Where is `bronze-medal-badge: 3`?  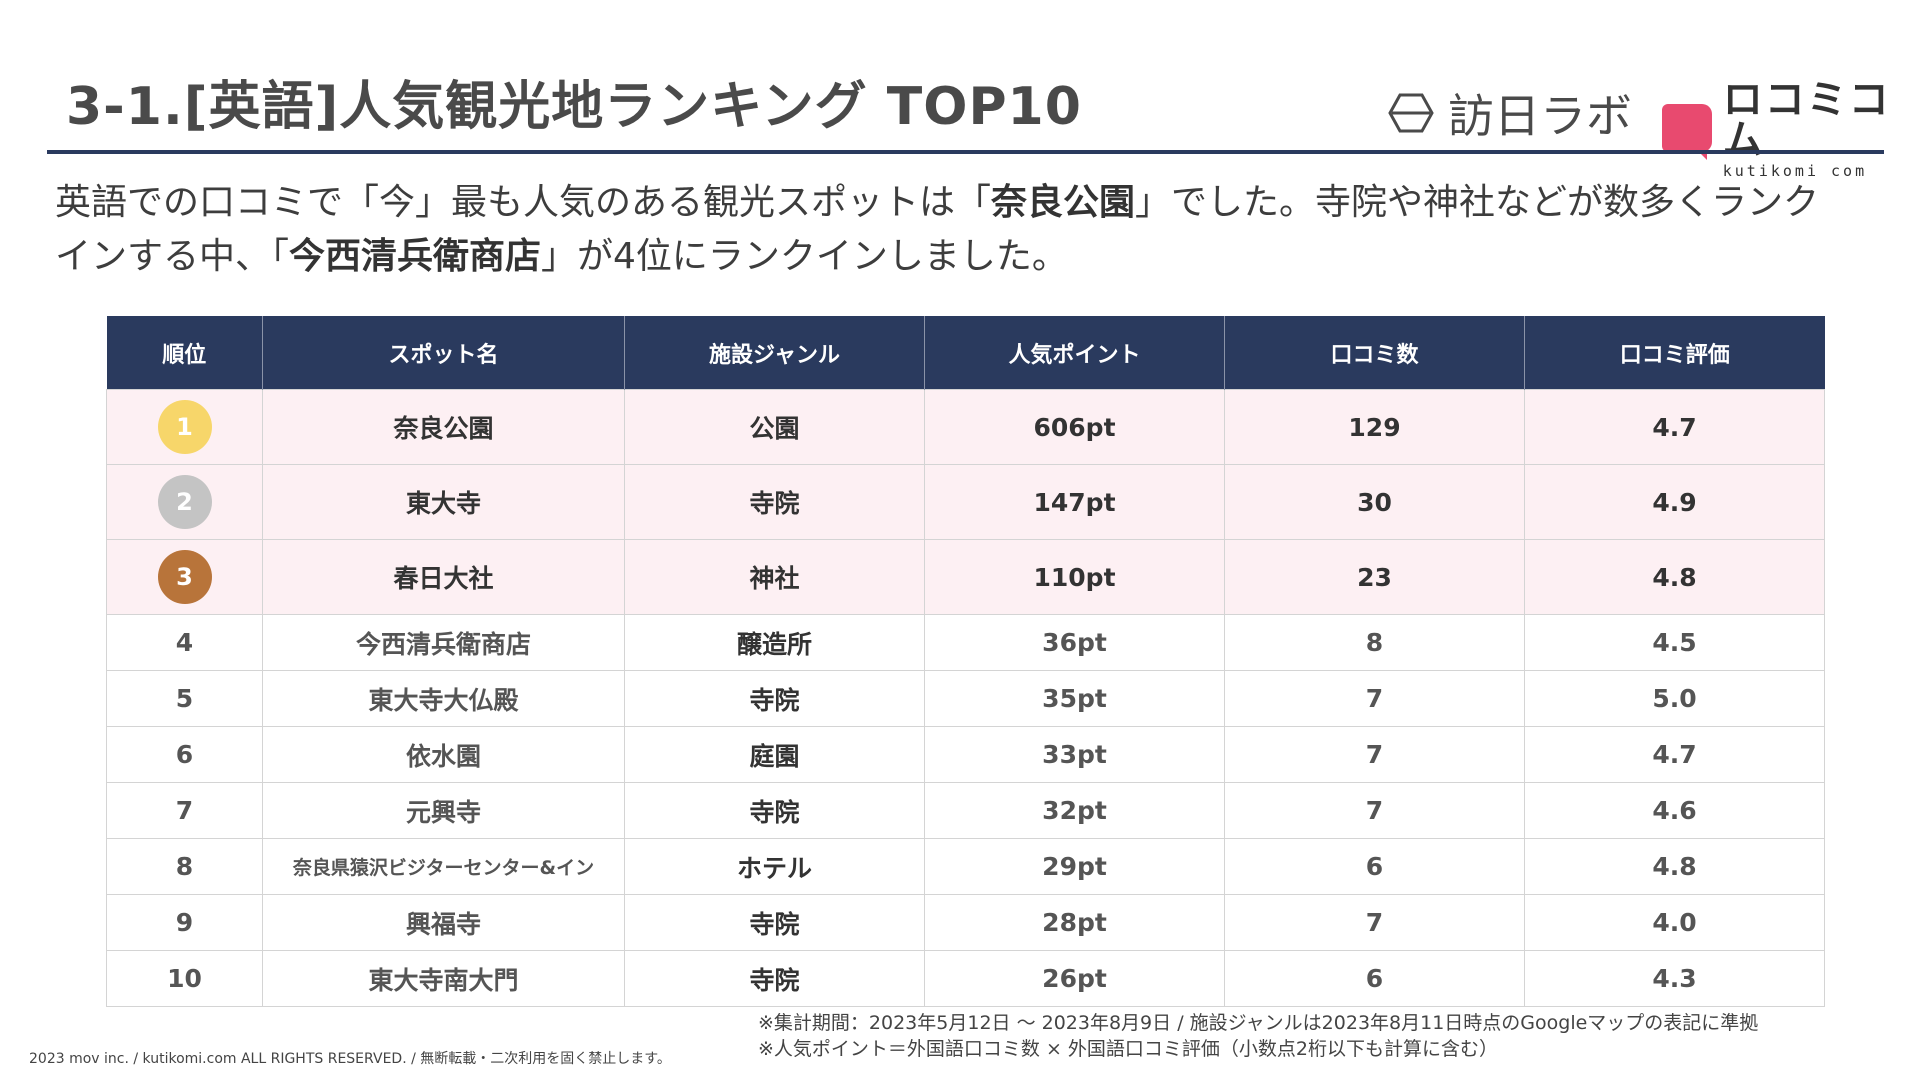 bronze-medal-badge: 3 is located at coordinates (184, 577).